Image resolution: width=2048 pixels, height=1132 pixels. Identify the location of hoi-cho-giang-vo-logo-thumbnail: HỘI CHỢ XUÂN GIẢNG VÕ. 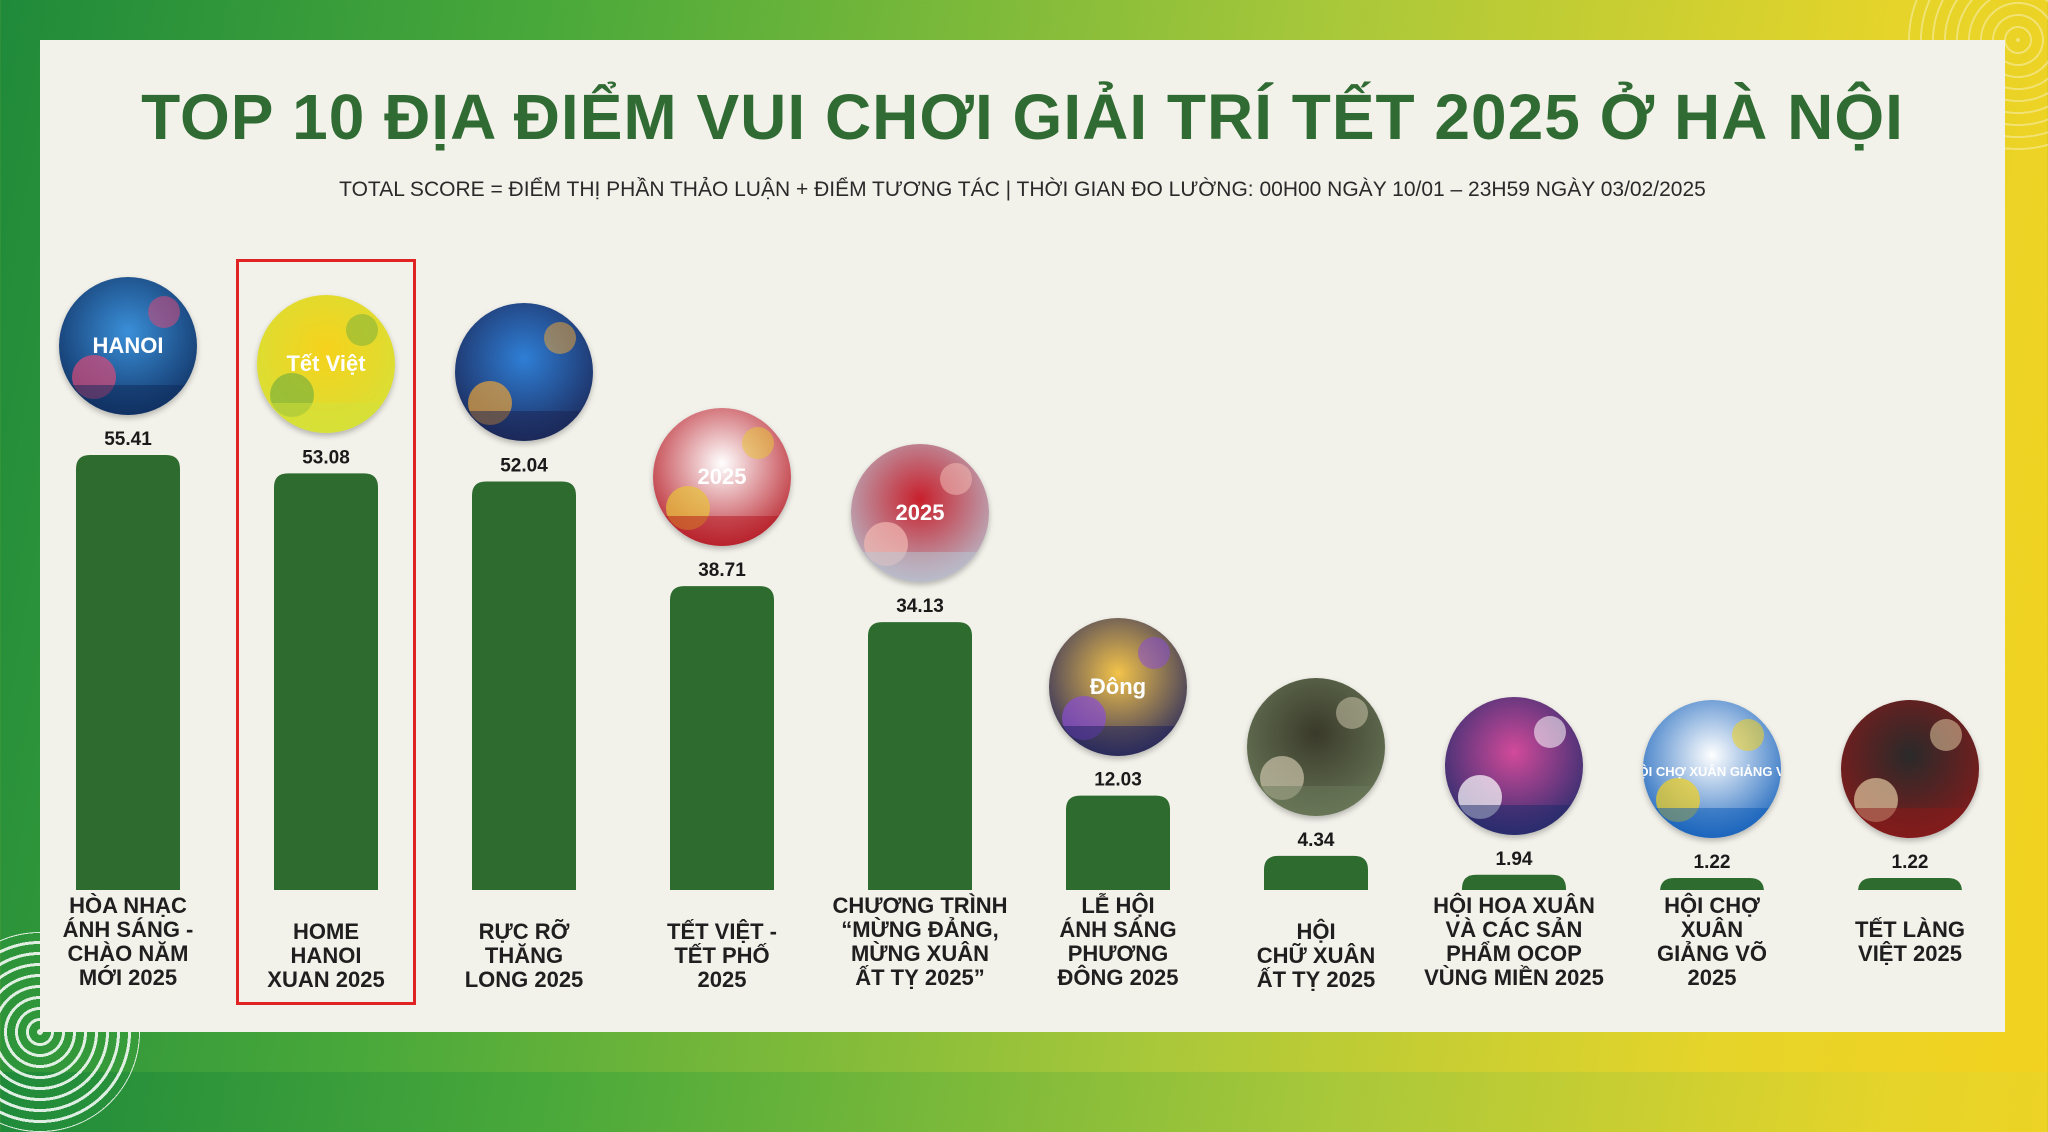
(1712, 769).